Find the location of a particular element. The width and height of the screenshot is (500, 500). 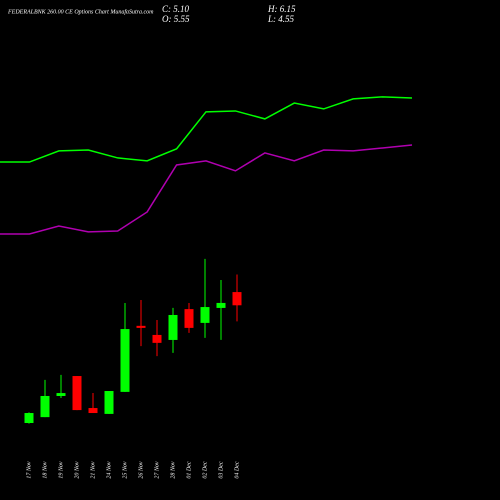

x-tick-label: 26 Nov is located at coordinates (141, 470).